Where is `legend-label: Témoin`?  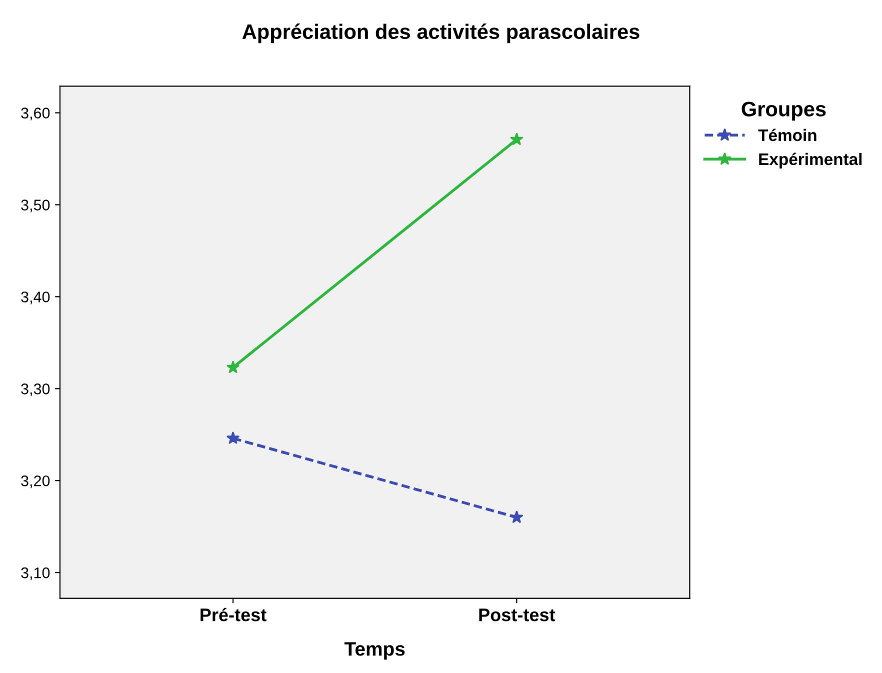
legend-label: Témoin is located at coordinates (787, 135).